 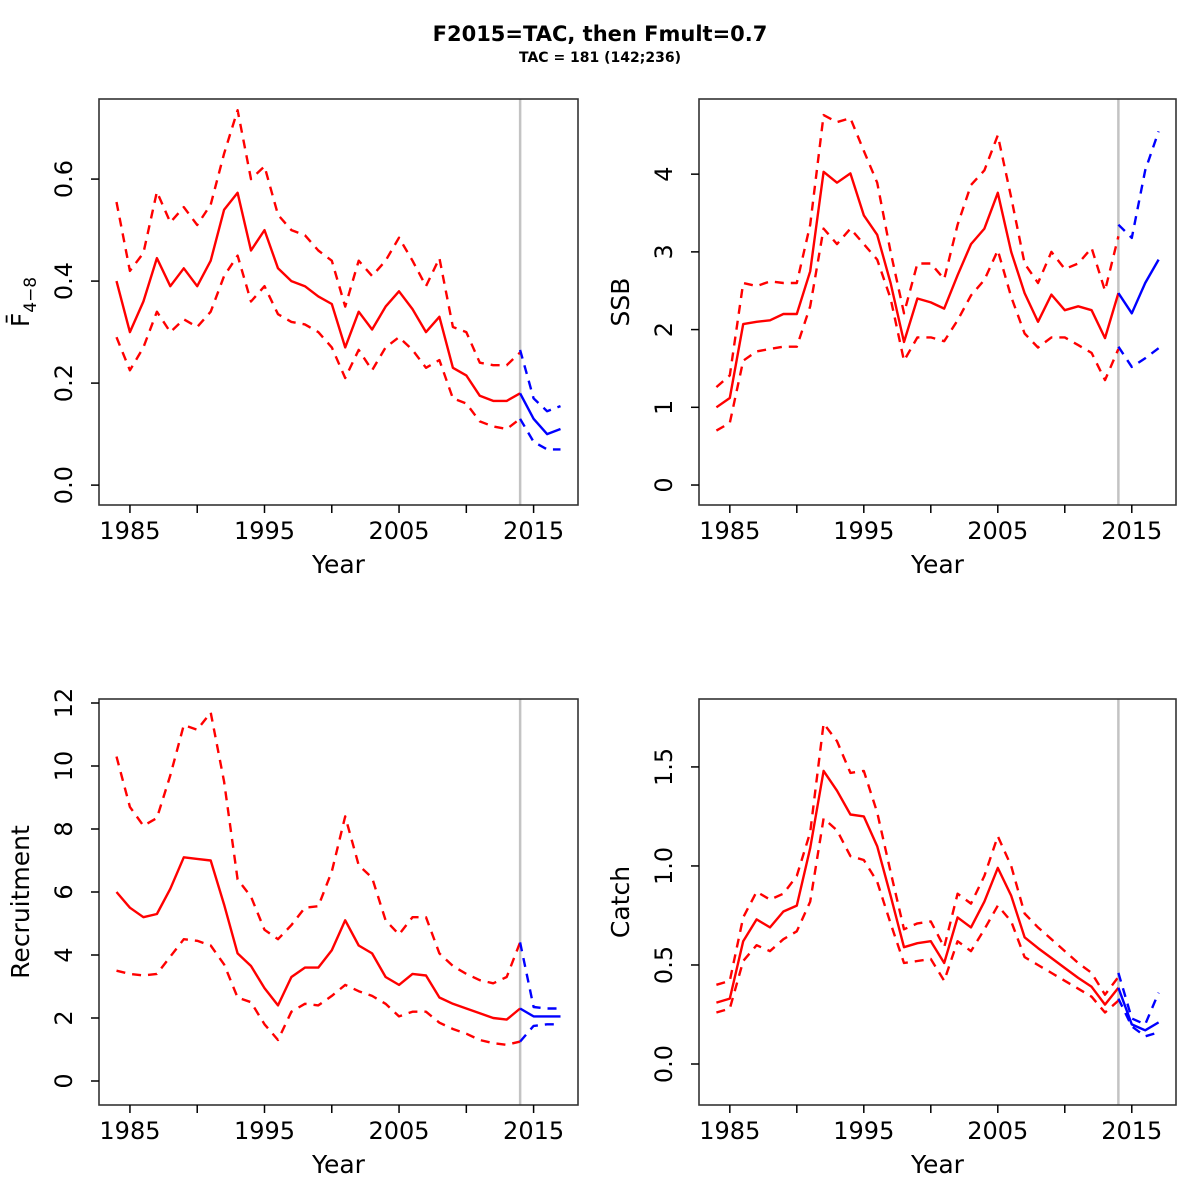 What do you see at coordinates (318, 848) in the screenshot?
I see `series-rec-ci-upper-historical` at bounding box center [318, 848].